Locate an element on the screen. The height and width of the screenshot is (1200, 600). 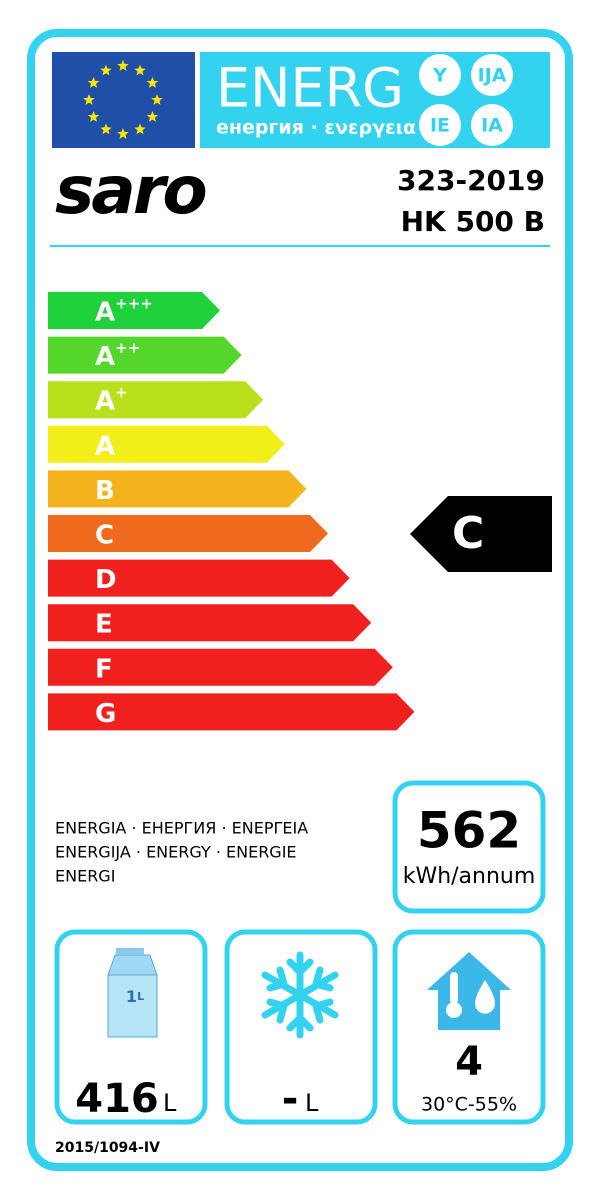
class-label: A+++ is located at coordinates (124, 310).